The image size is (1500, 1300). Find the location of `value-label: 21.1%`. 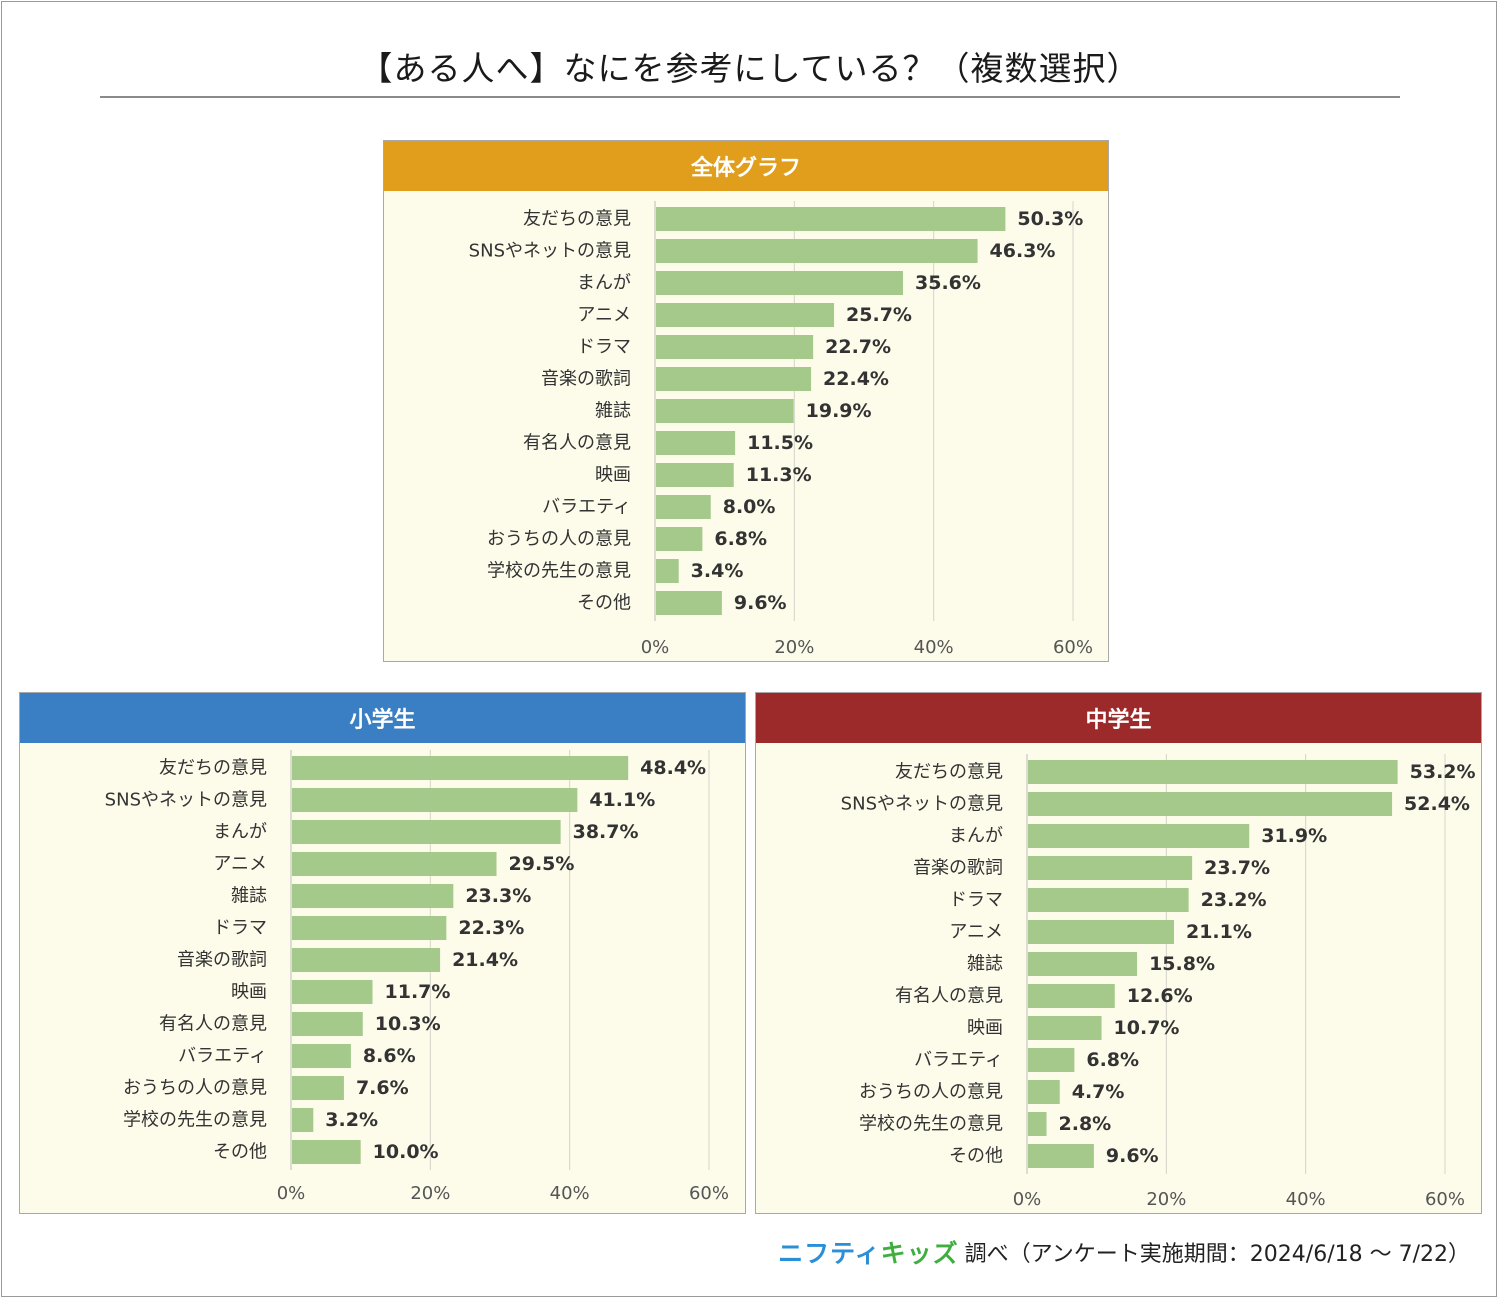

value-label: 21.1% is located at coordinates (1219, 932).